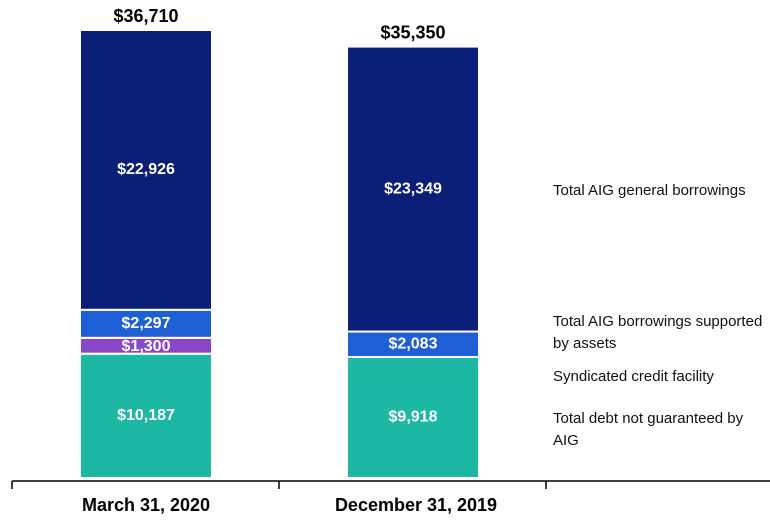 This screenshot has width=770, height=520. What do you see at coordinates (658, 332) in the screenshot?
I see `legend-label: Total AIG borrowings supported by assets` at bounding box center [658, 332].